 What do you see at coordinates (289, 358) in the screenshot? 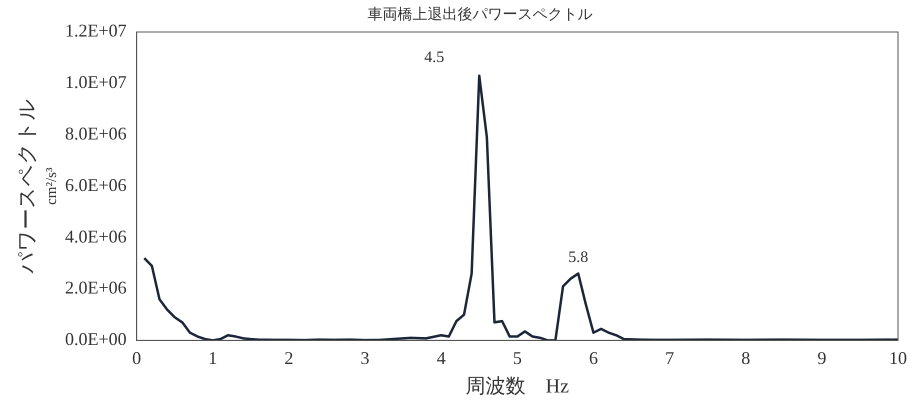
I see `x-tick-label: 2` at bounding box center [289, 358].